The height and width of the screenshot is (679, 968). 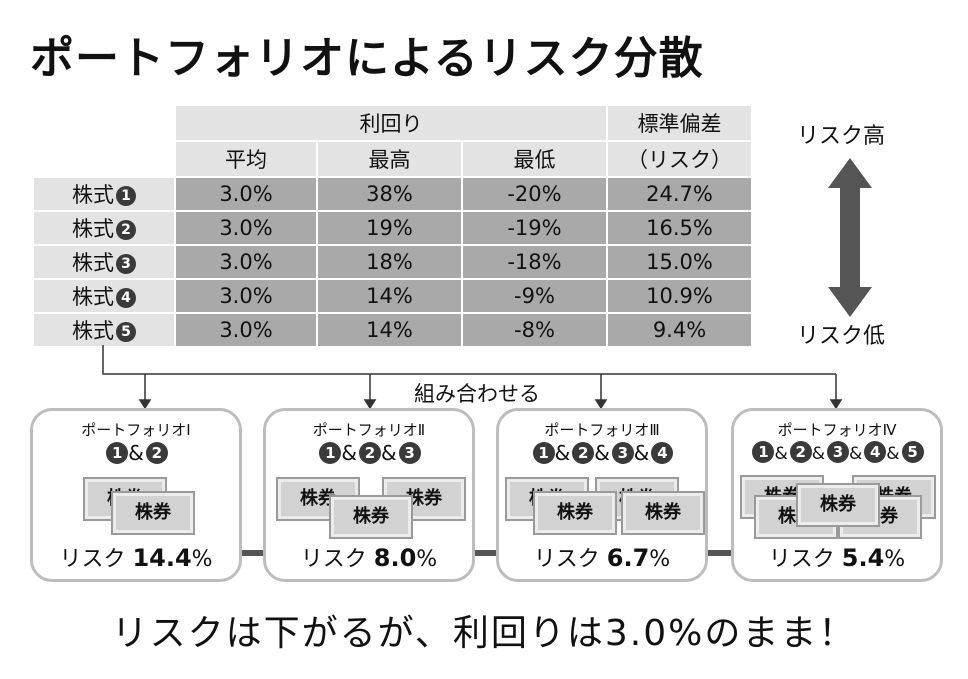 What do you see at coordinates (679, 123) in the screenshot?
I see `sd-header-line1: 標準偏差` at bounding box center [679, 123].